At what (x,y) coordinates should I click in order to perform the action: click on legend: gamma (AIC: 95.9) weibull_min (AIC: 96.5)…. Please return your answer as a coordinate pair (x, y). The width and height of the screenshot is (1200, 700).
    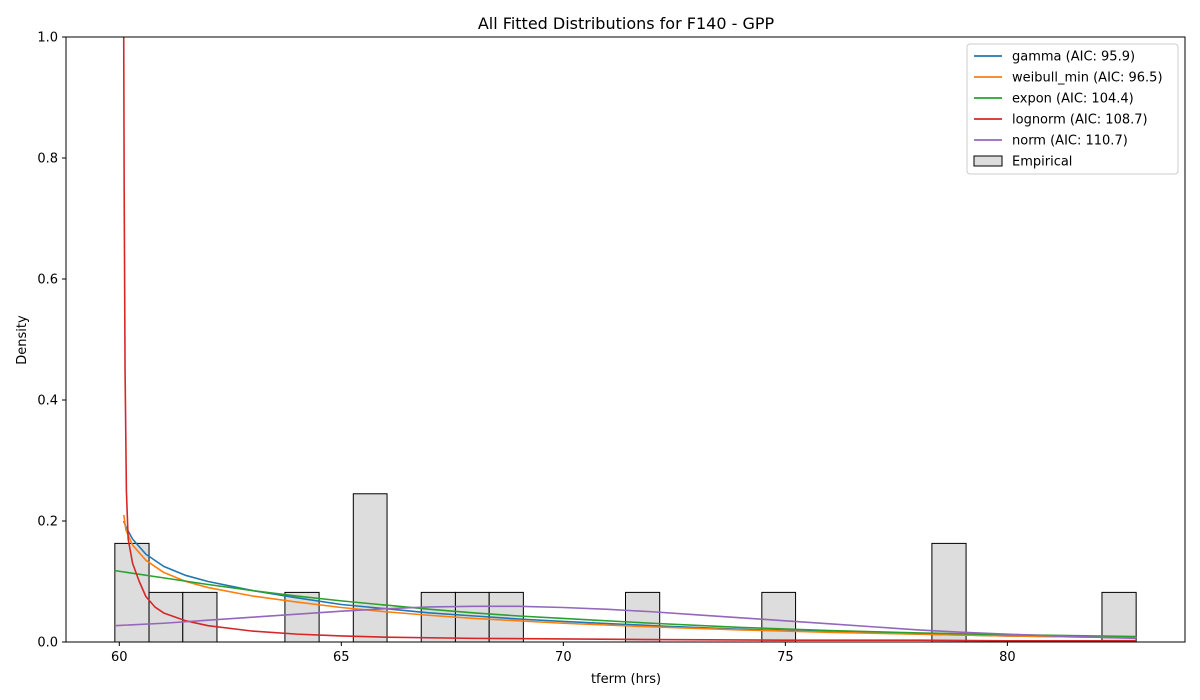
    Looking at the image, I should click on (1072, 109).